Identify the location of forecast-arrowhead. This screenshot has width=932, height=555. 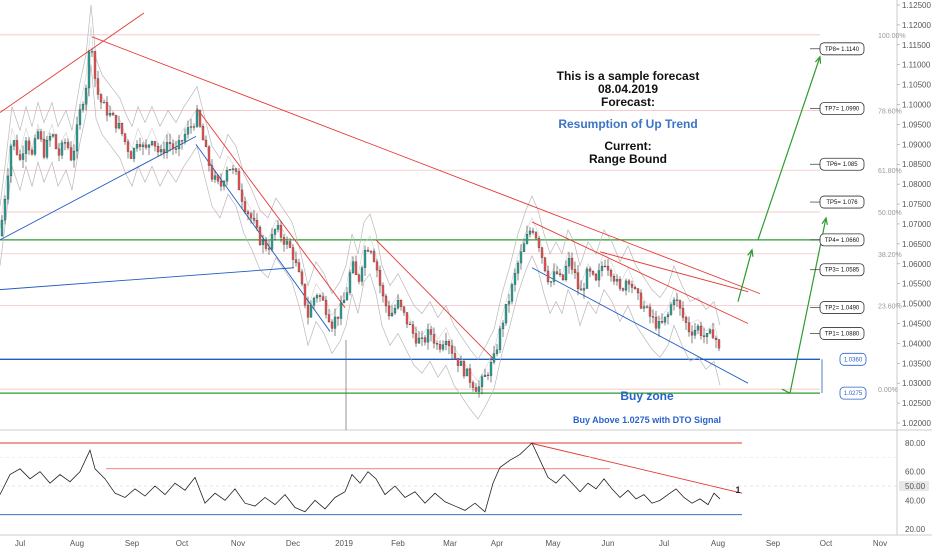
(824, 220).